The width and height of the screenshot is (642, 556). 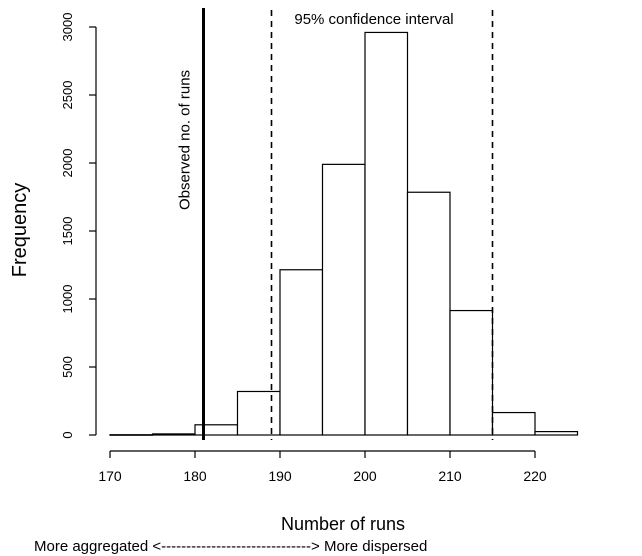 I want to click on x-axis: 170 180 190 200 210 220, so click(x=322, y=467).